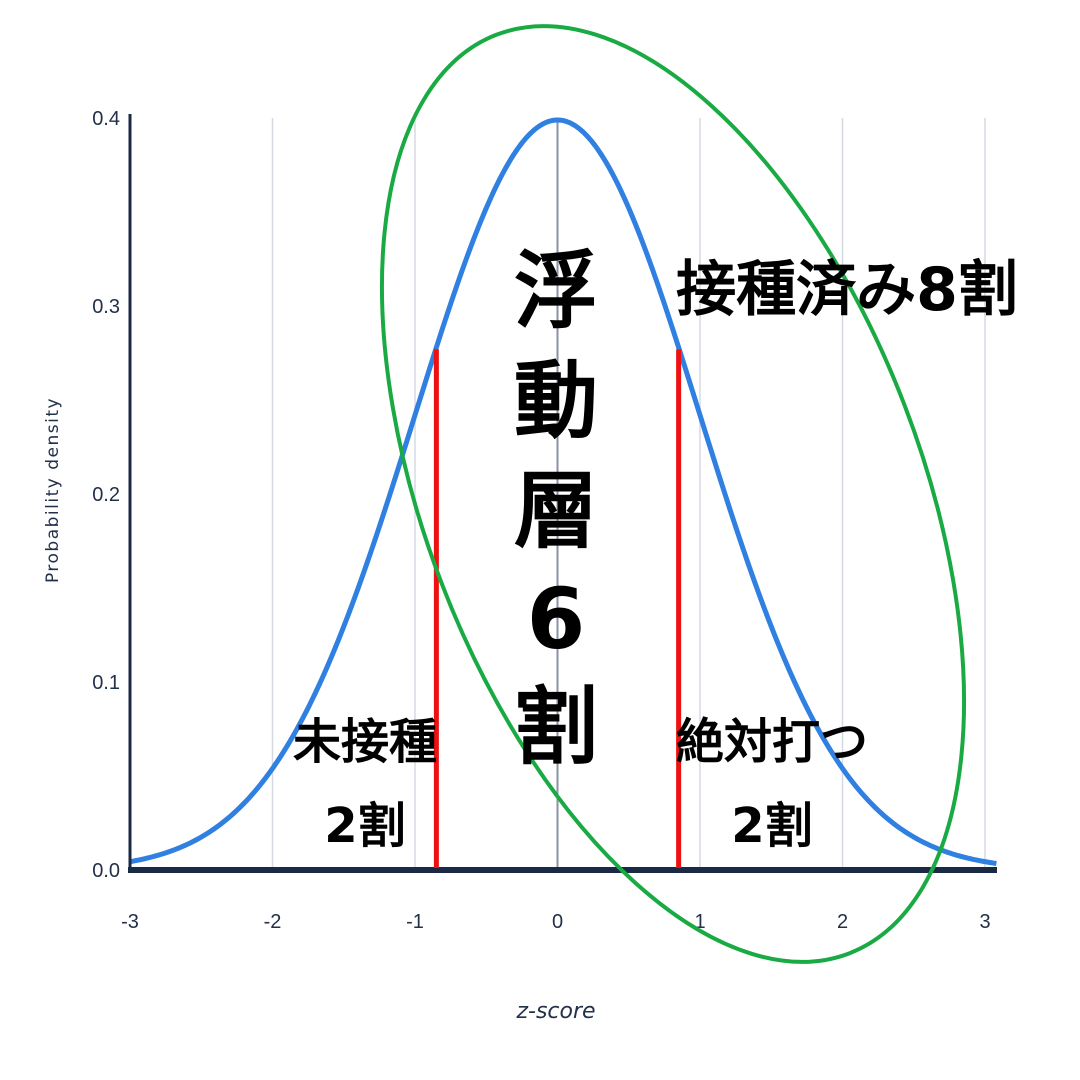  I want to click on y-axis-title: Probability density, so click(53, 490).